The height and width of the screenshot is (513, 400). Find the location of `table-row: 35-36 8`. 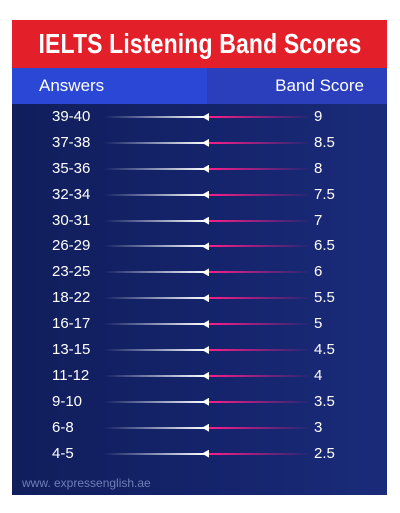

table-row: 35-36 8 is located at coordinates (199, 169).